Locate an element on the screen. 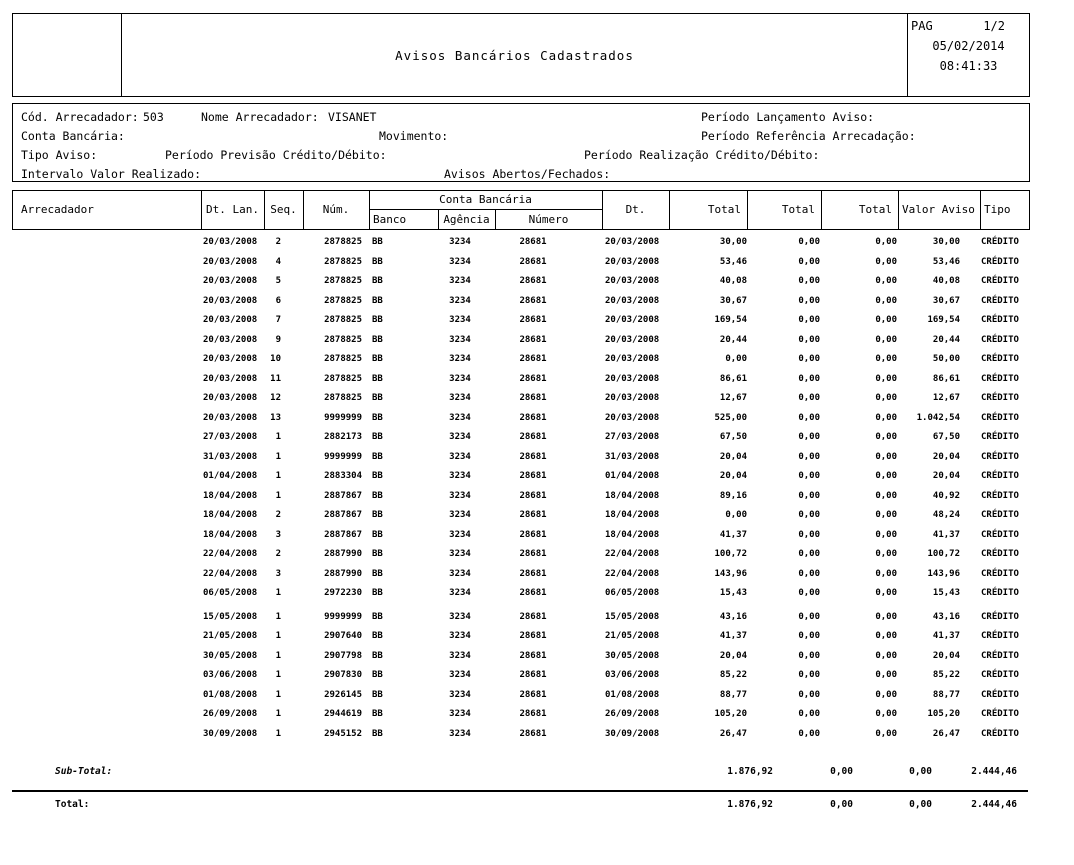 The image size is (1074, 865). cell-seq: 2 is located at coordinates (278, 515).